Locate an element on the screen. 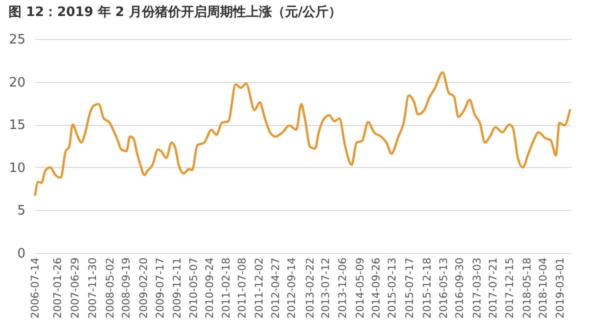 Image resolution: width=600 pixels, height=323 pixels. x-tick-label: 2015-07-17 is located at coordinates (410, 288).